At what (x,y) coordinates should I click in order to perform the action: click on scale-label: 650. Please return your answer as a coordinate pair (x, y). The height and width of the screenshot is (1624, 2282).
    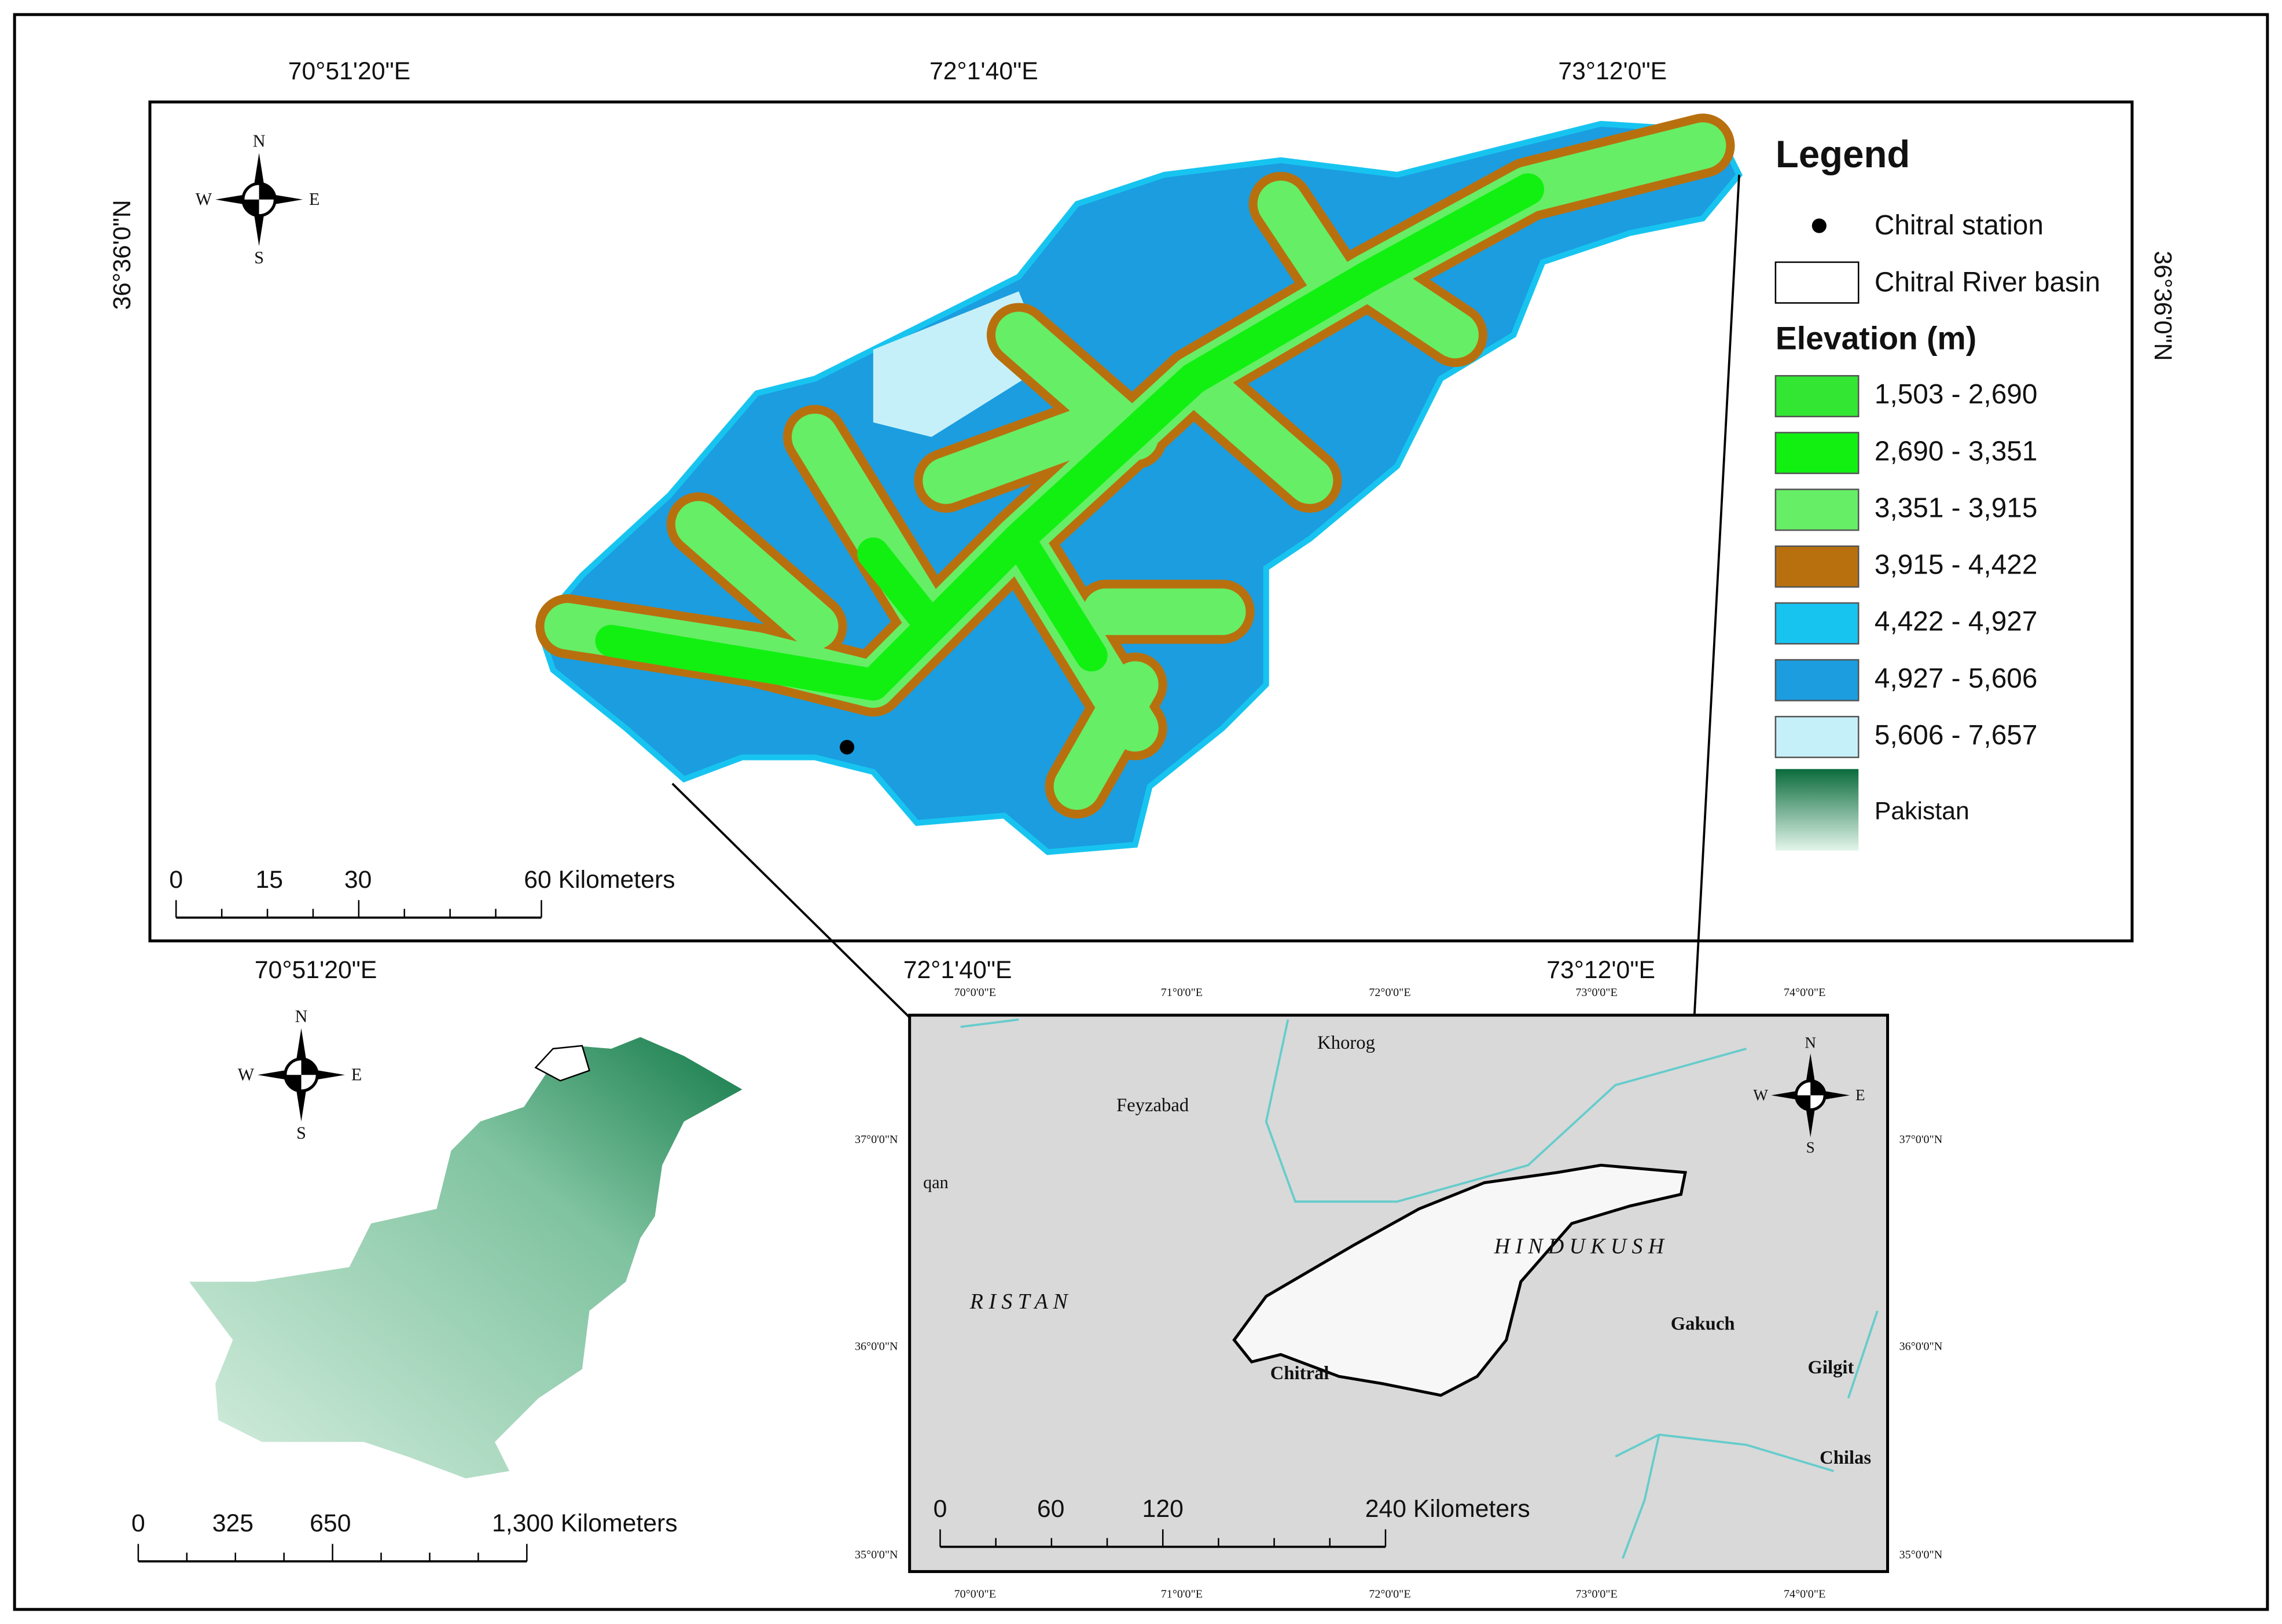
    Looking at the image, I should click on (330, 1523).